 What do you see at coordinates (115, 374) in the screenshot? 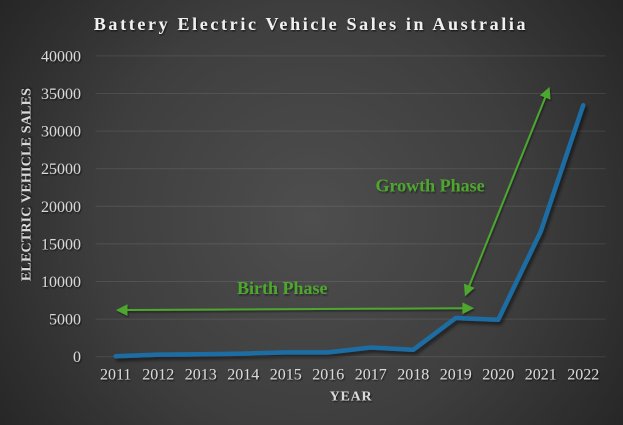
I see `svg-text: 2011` at bounding box center [115, 374].